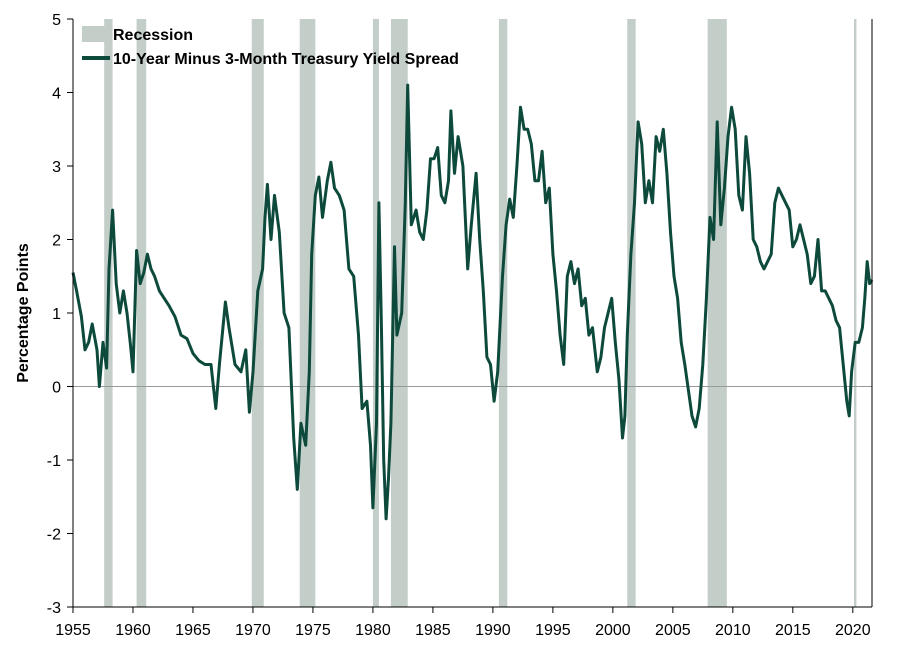 The width and height of the screenshot is (900, 652). What do you see at coordinates (373, 630) in the screenshot?
I see `x-tick-label: 1980` at bounding box center [373, 630].